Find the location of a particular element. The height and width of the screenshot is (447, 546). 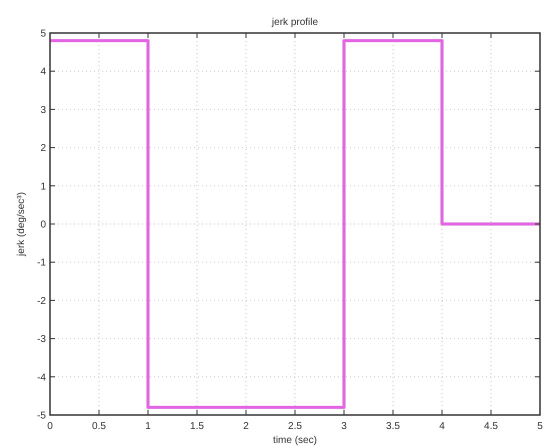

x-tick-label: 4.5 is located at coordinates (491, 426).